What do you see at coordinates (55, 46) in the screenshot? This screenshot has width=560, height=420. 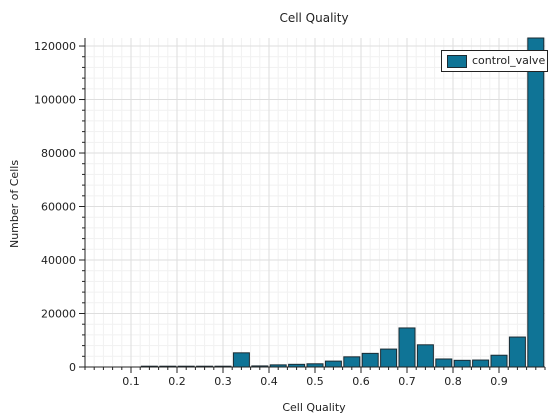 I see `y-tick-label: 120000` at bounding box center [55, 46].